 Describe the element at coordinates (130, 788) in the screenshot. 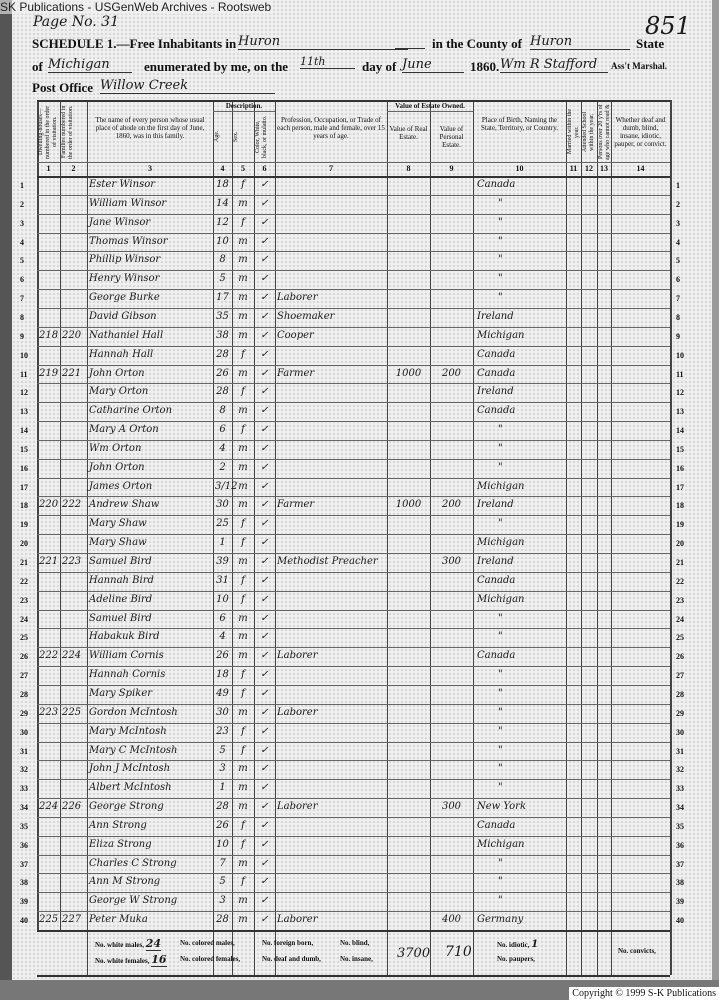

I see `person-name: Albert McIntosh` at that location.